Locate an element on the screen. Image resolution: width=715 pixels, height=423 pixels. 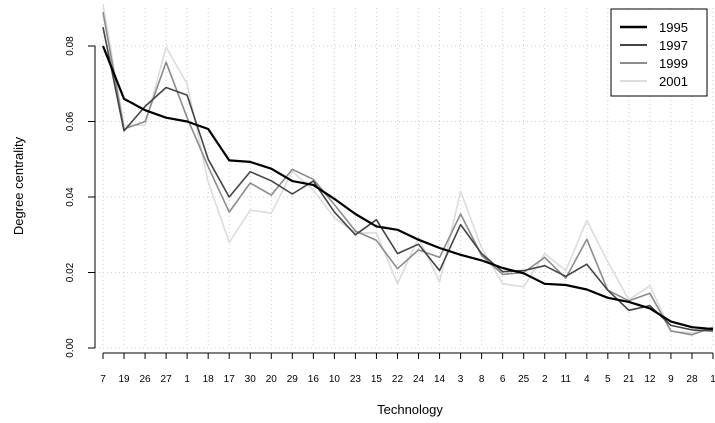
x-tick-label: 11 is located at coordinates (566, 379).